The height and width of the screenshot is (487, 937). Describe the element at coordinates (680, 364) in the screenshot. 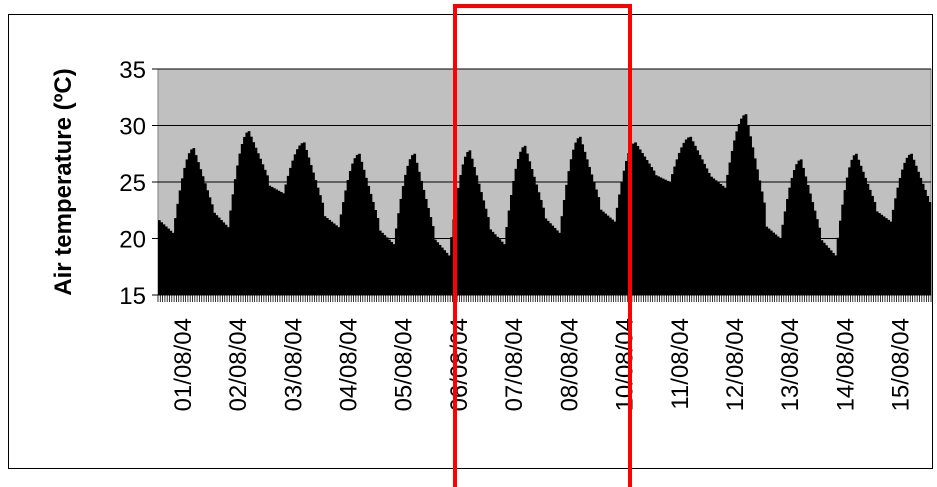

I see `x-tick-label: 11/08/04` at that location.